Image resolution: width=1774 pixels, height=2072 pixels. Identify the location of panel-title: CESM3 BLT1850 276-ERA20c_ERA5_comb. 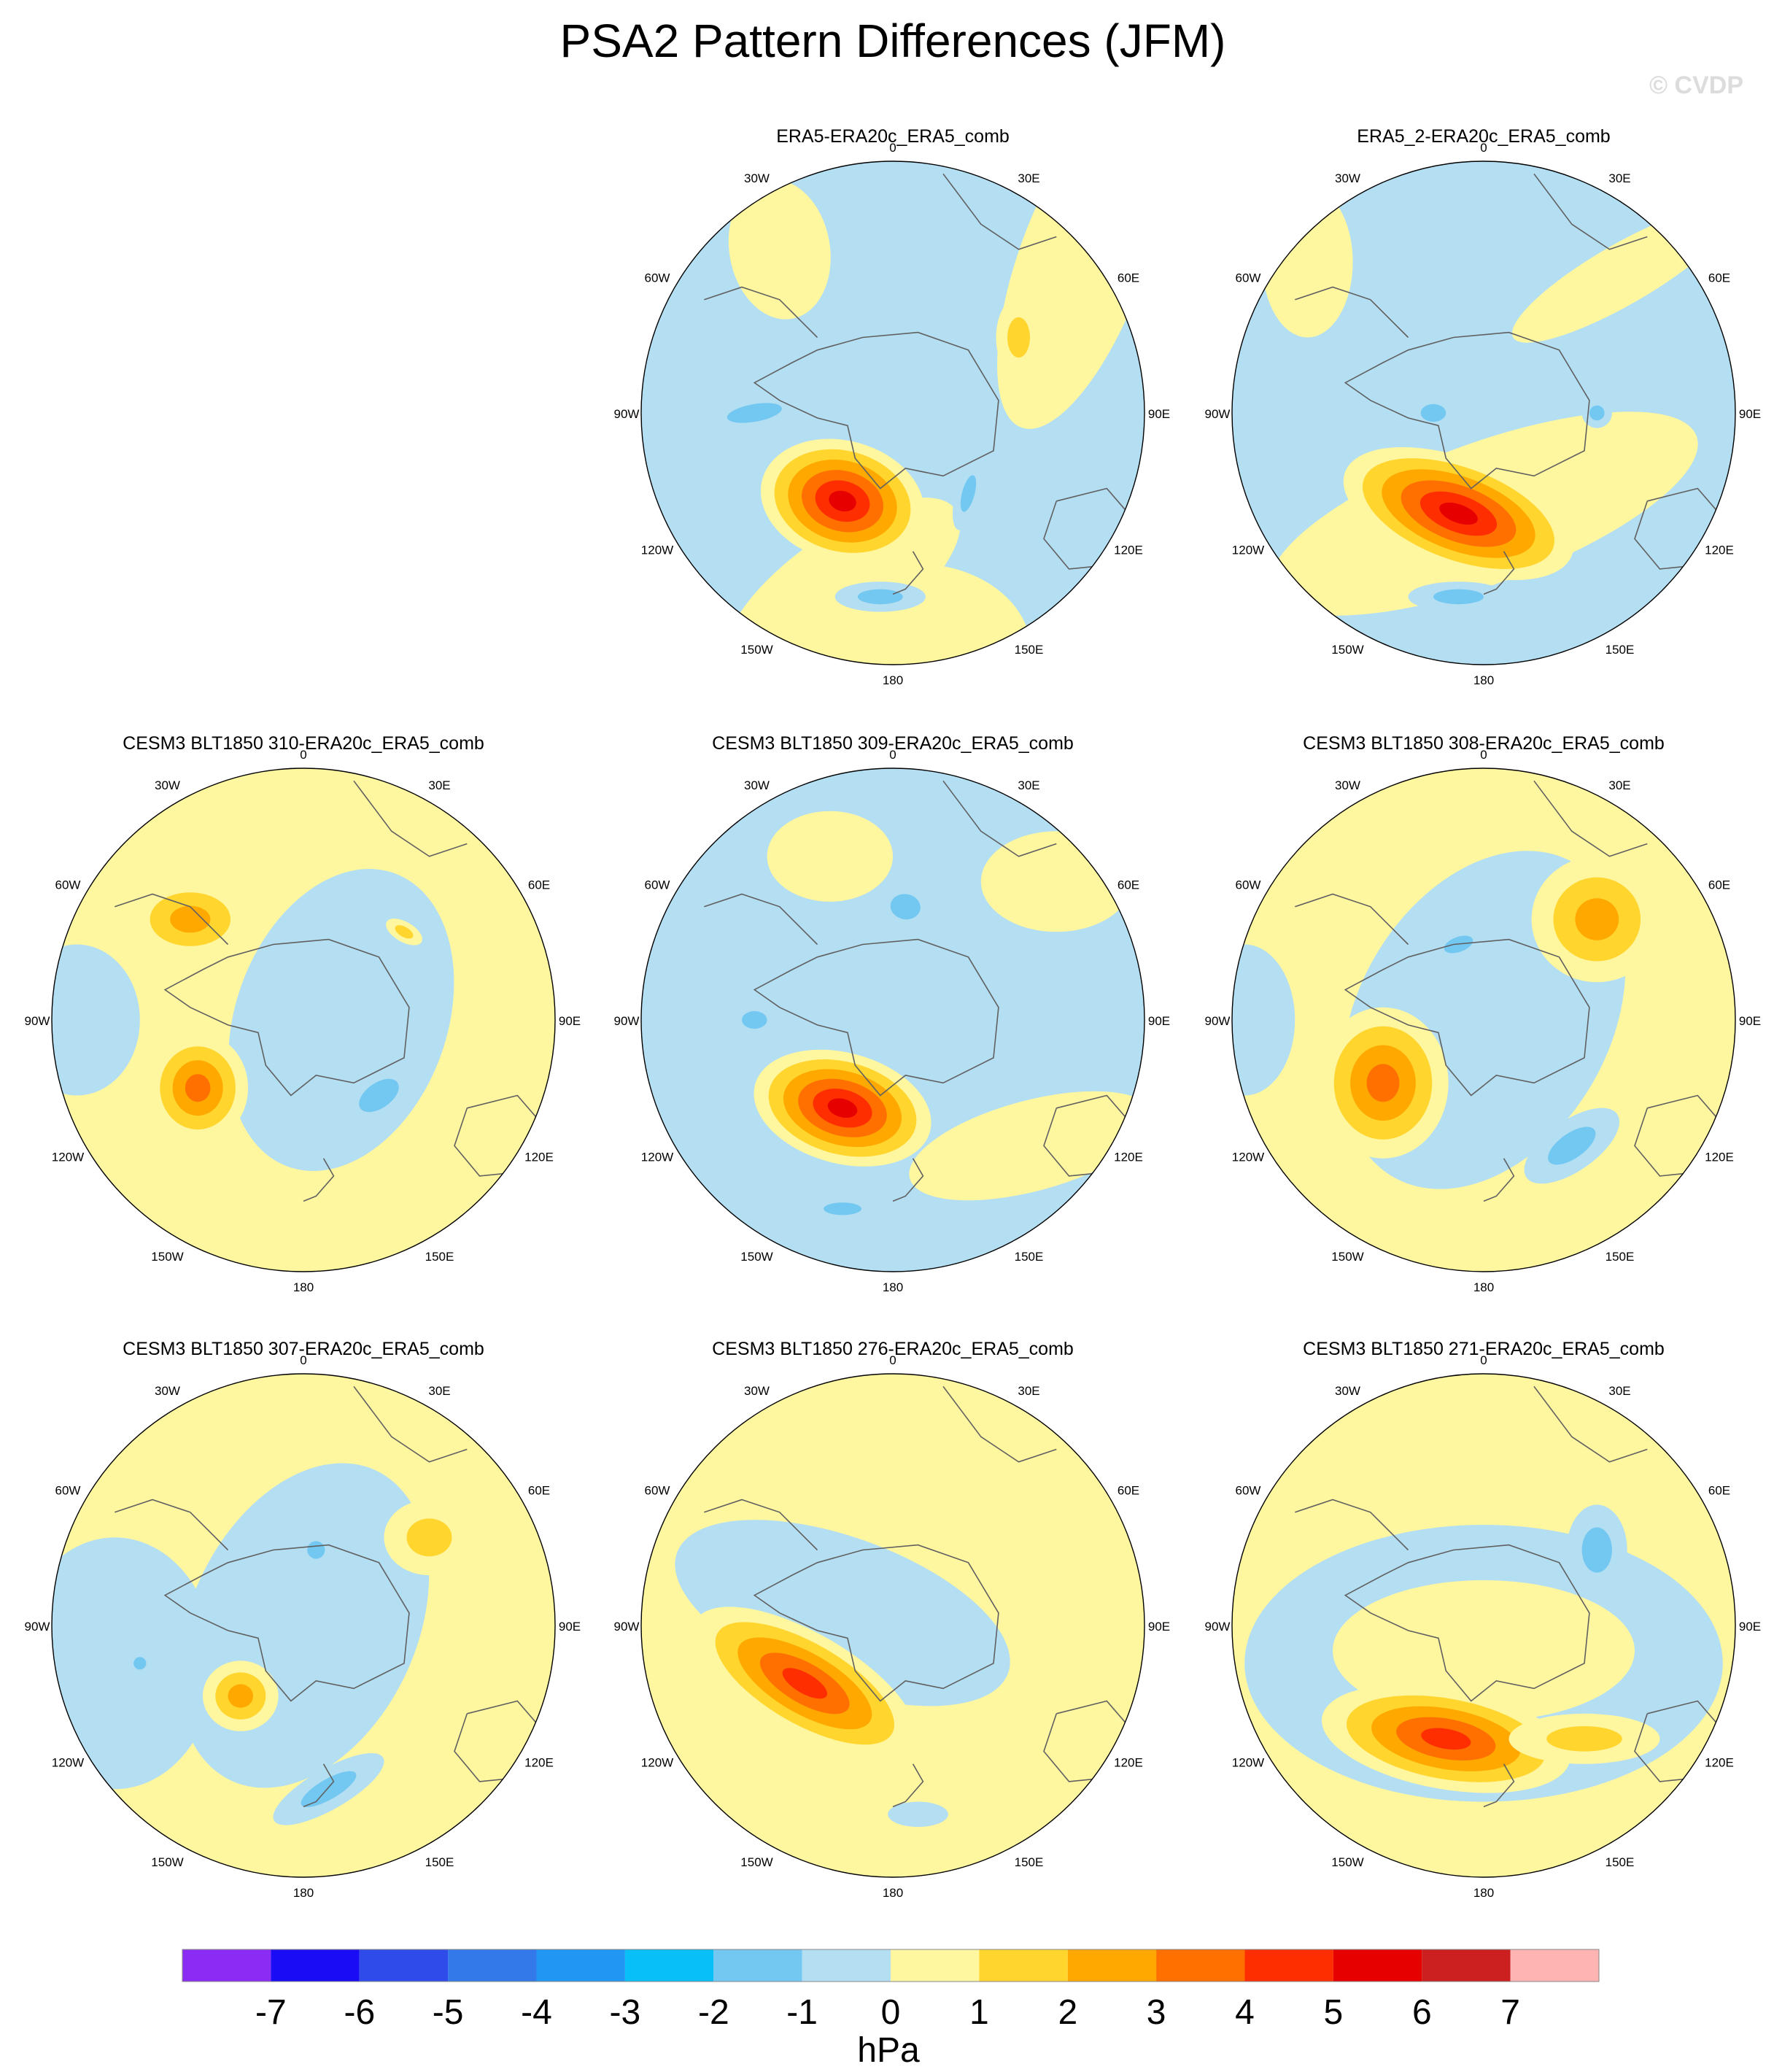
(893, 1349).